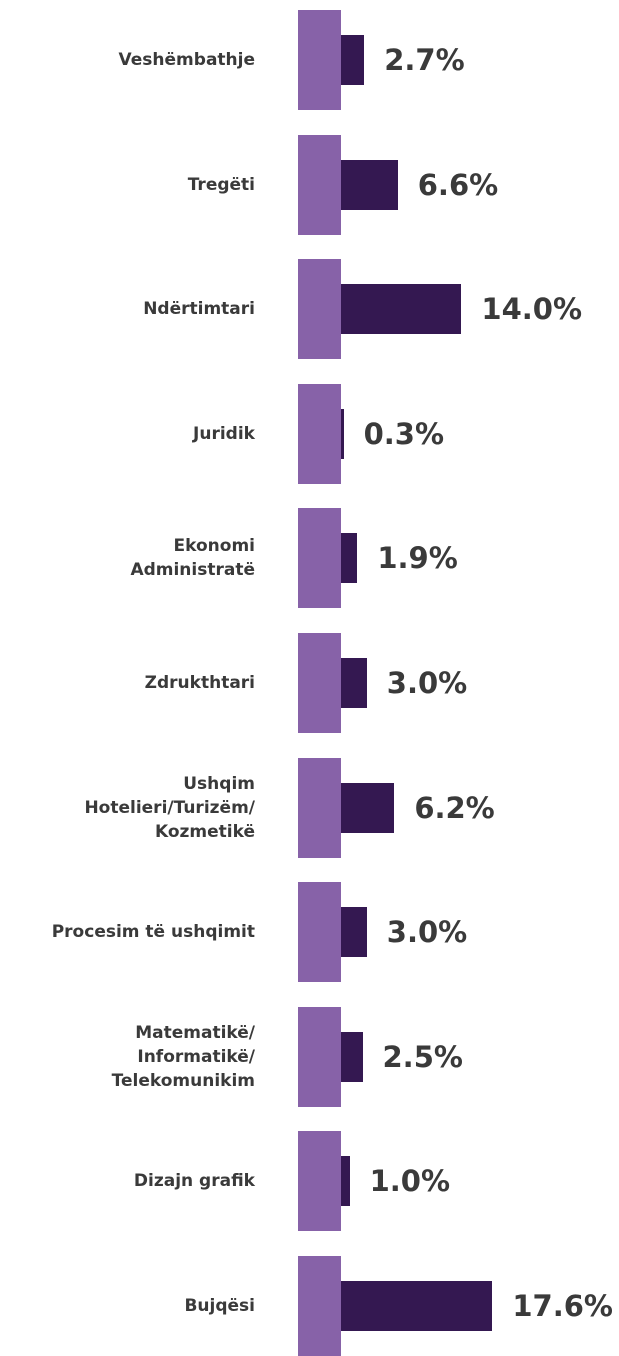  What do you see at coordinates (219, 1306) in the screenshot?
I see `category-label: Bujqësi` at bounding box center [219, 1306].